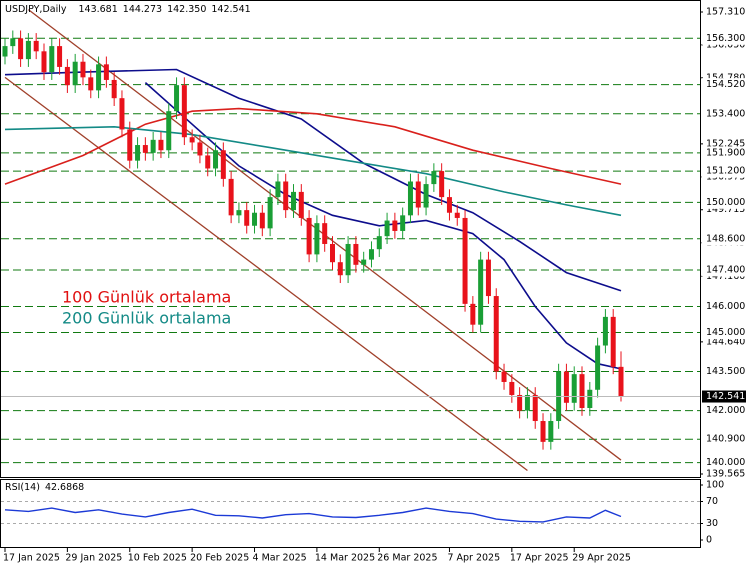 The width and height of the screenshot is (748, 568). I want to click on high-label: 144.273, so click(142, 9).